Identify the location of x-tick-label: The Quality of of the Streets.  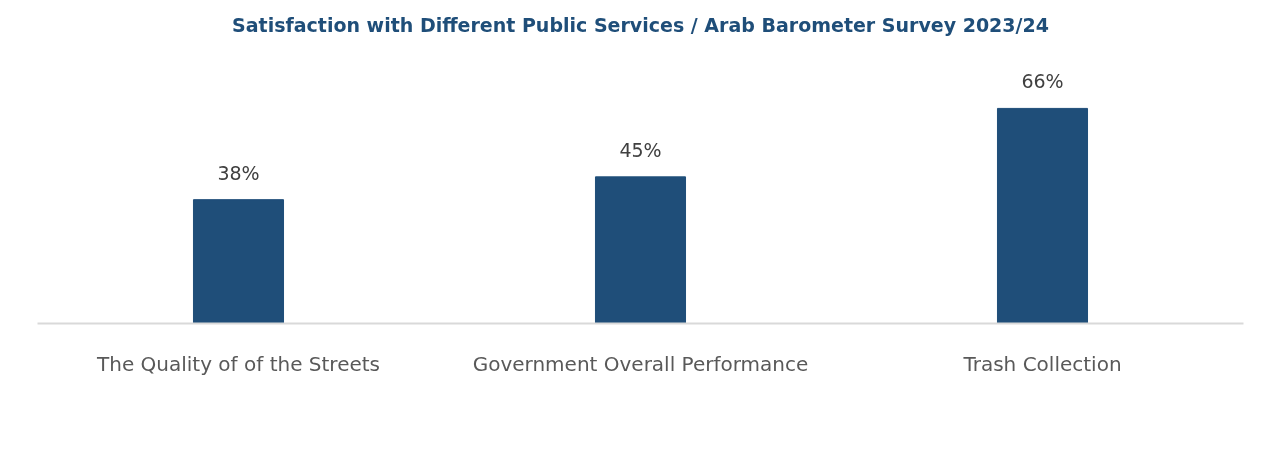
(238, 363).